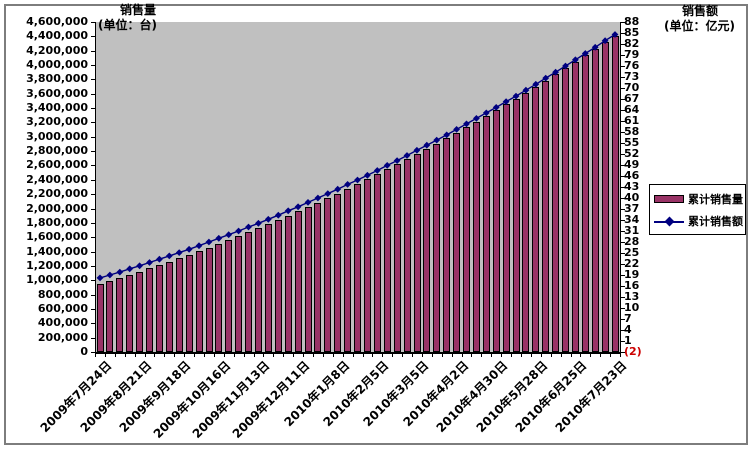 This screenshot has height=449, width=751. What do you see at coordinates (62, 337) in the screenshot?
I see `y-left-tick-label: 200,000` at bounding box center [62, 337].